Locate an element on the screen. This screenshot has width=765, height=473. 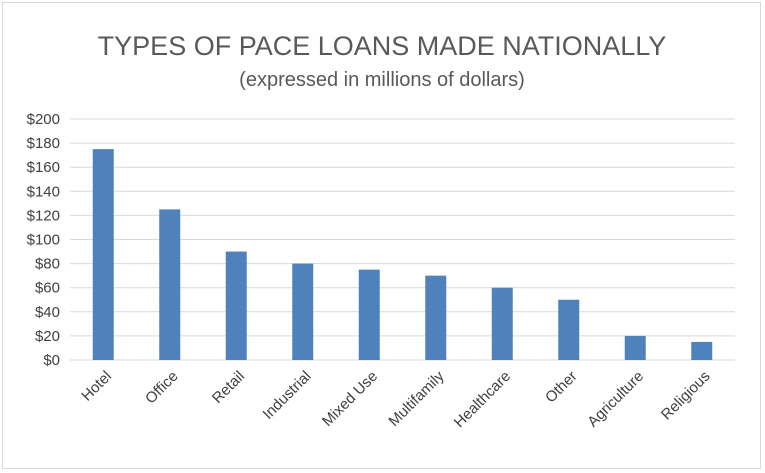
y-tick-label: $20 is located at coordinates (47, 336).